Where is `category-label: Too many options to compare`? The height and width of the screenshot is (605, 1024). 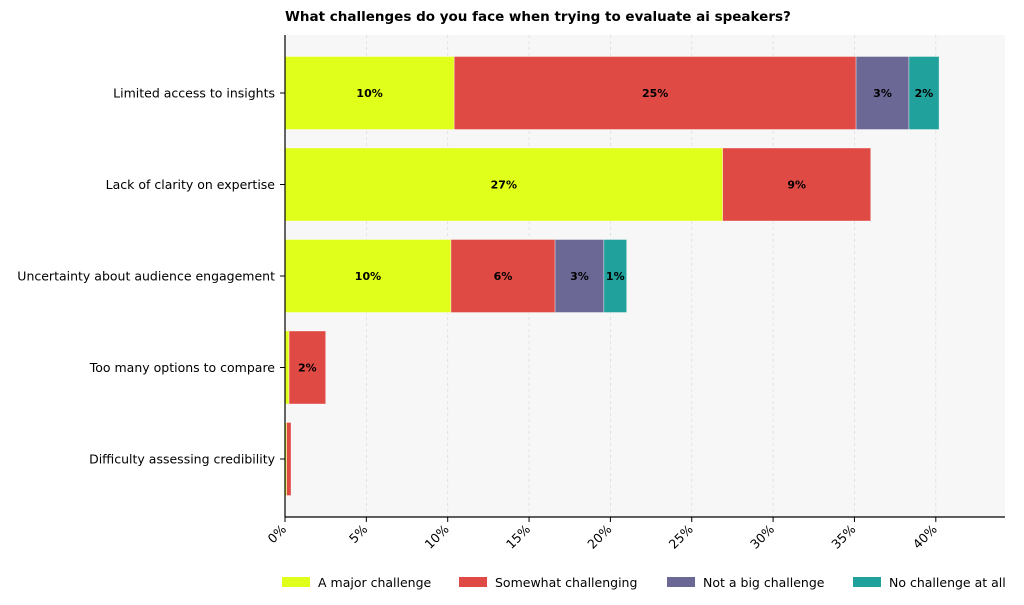 category-label: Too many options to compare is located at coordinates (182, 367).